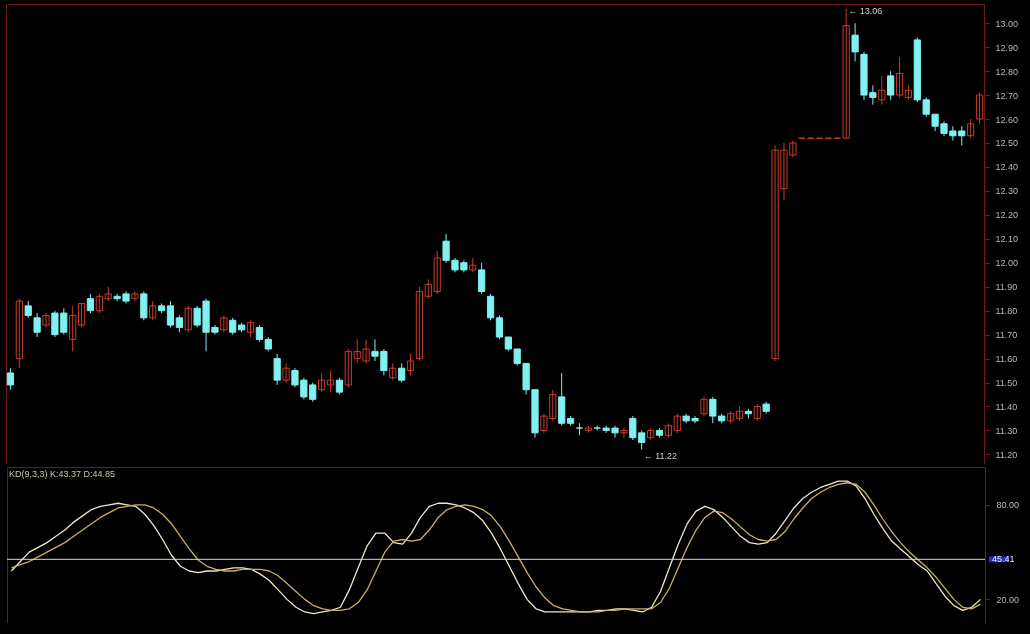 The width and height of the screenshot is (1030, 634). Describe the element at coordinates (62, 474) in the screenshot. I see `annotation: KD(9,3,3) K:43.37 D:44.85` at that location.